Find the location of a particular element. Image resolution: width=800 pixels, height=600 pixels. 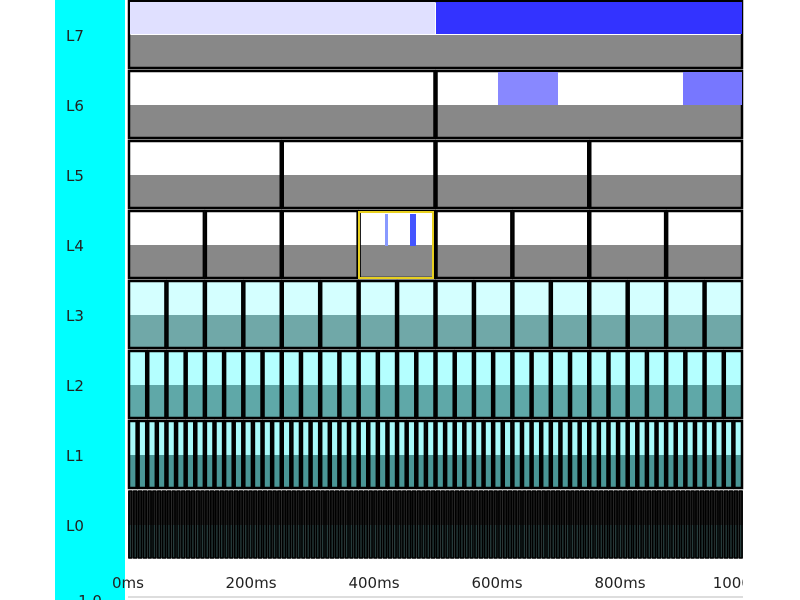

range-mark is located at coordinates (712, 88).